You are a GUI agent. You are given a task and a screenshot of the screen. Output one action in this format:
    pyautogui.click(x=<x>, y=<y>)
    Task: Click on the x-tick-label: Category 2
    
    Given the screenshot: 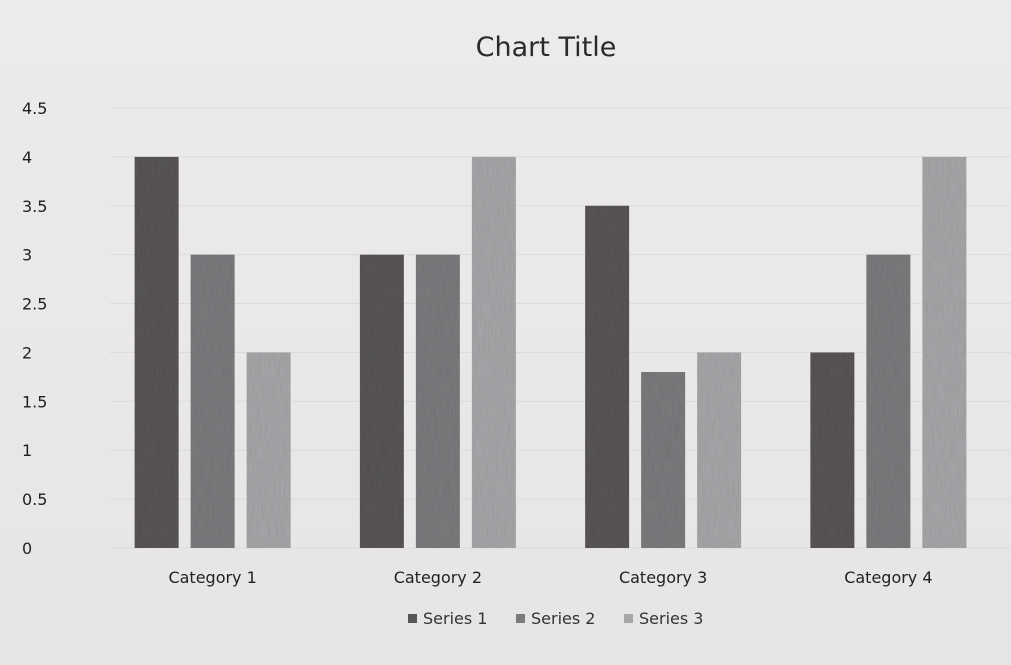 What is the action you would take?
    pyautogui.click(x=438, y=577)
    